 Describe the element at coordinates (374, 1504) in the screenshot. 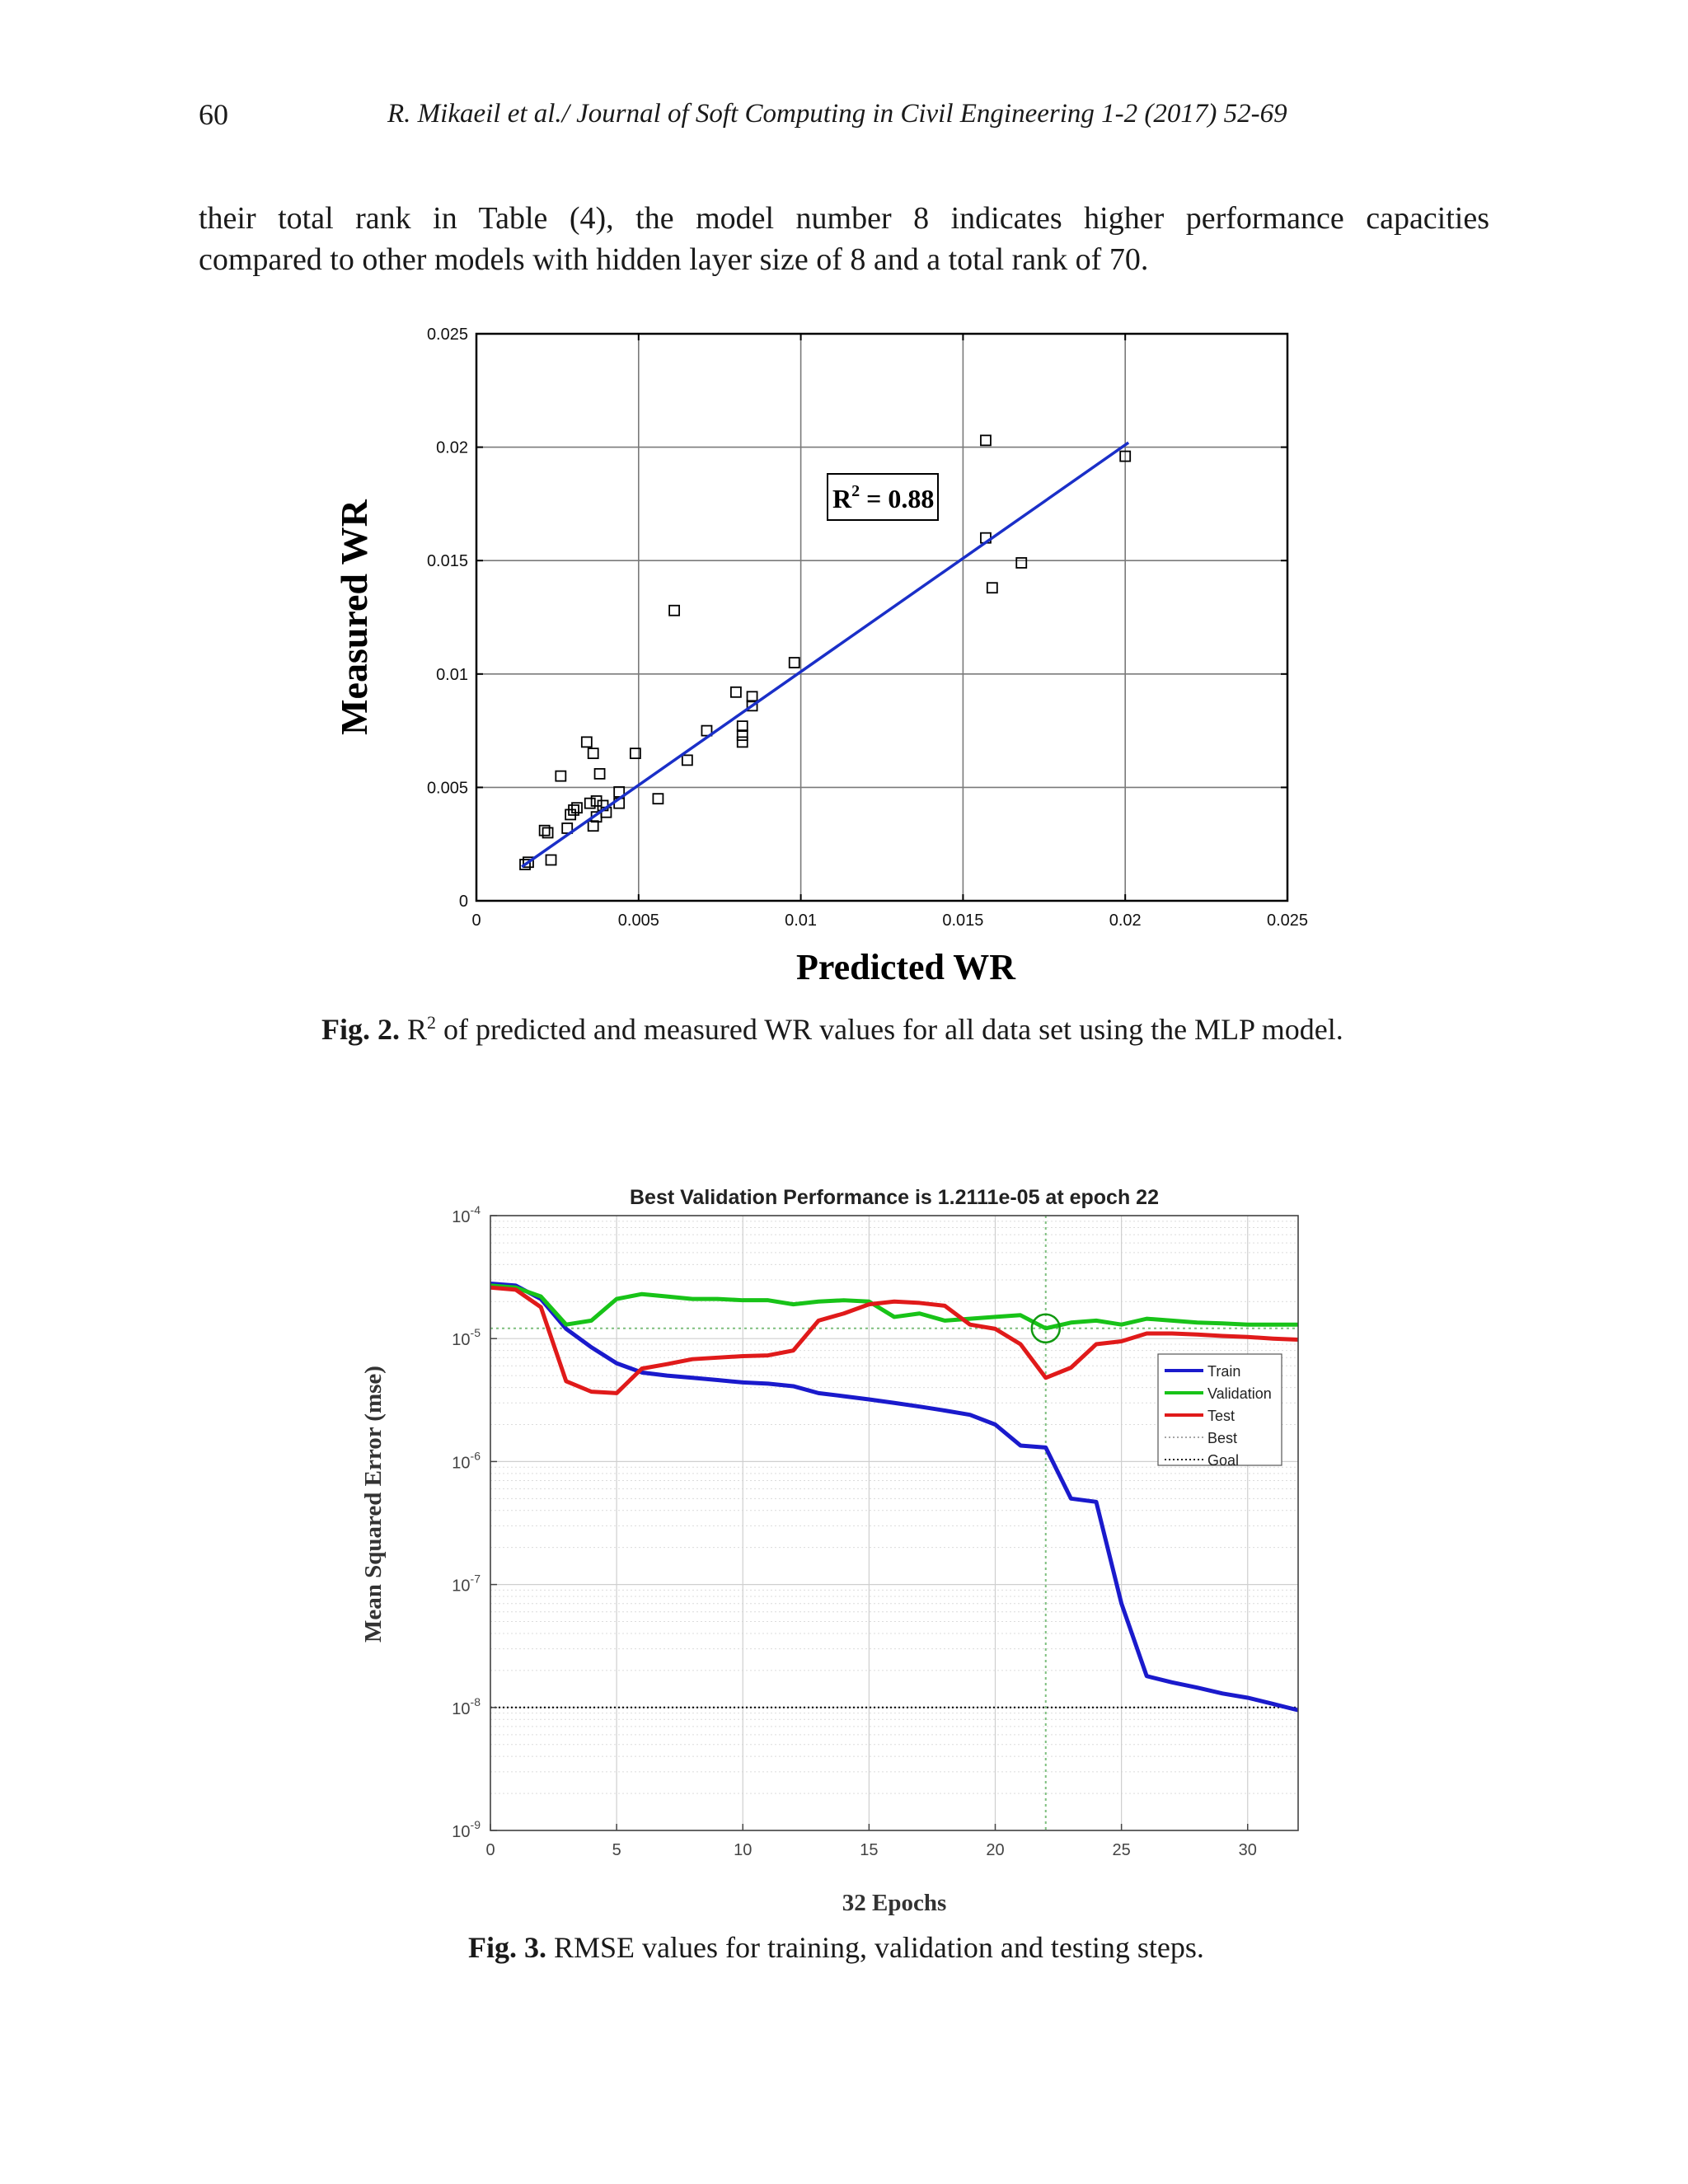

I see `y-axis-label: Mean Squared Error (mse)` at that location.